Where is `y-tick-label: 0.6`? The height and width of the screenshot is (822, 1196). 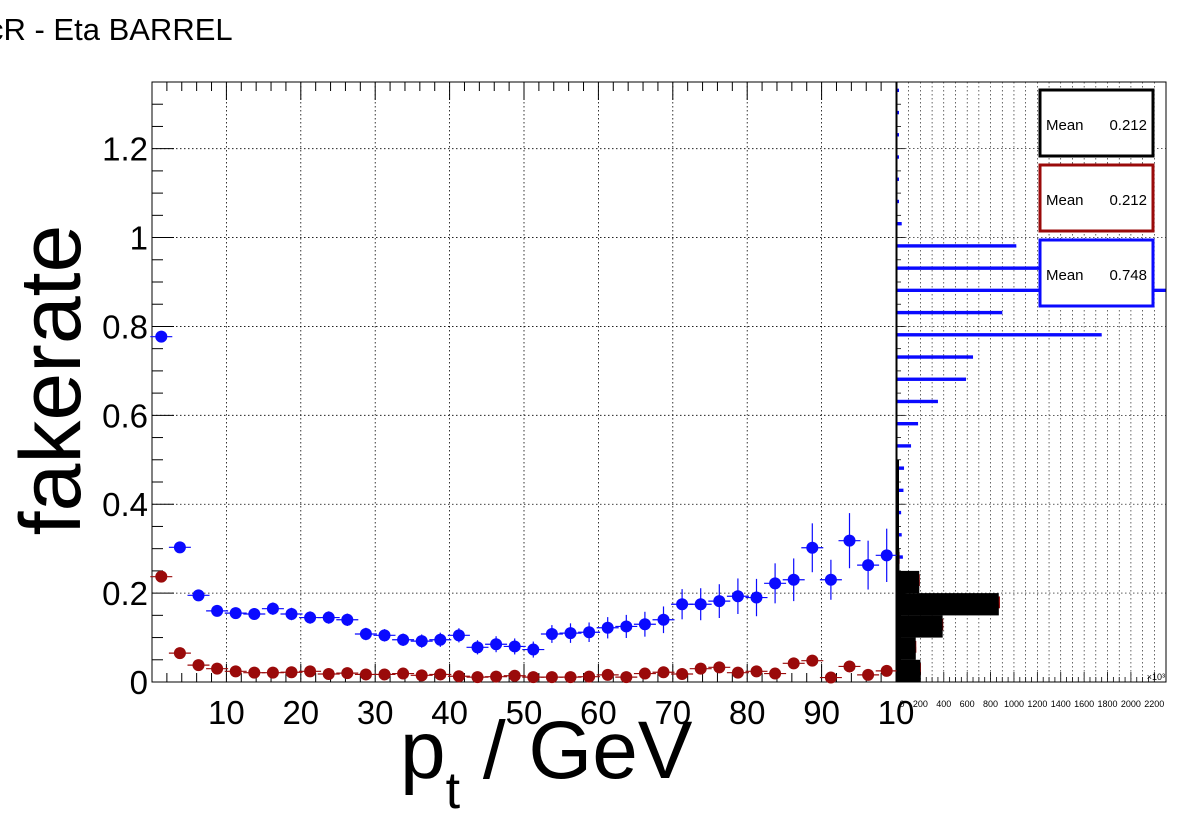 y-tick-label: 0.6 is located at coordinates (125, 415).